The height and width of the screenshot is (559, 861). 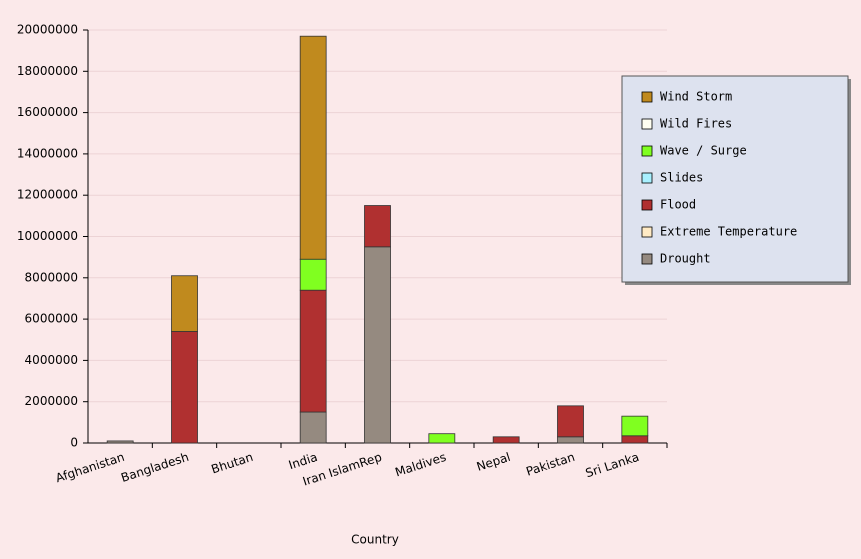 I want to click on y-tick-label: 8000000, so click(x=51, y=277).